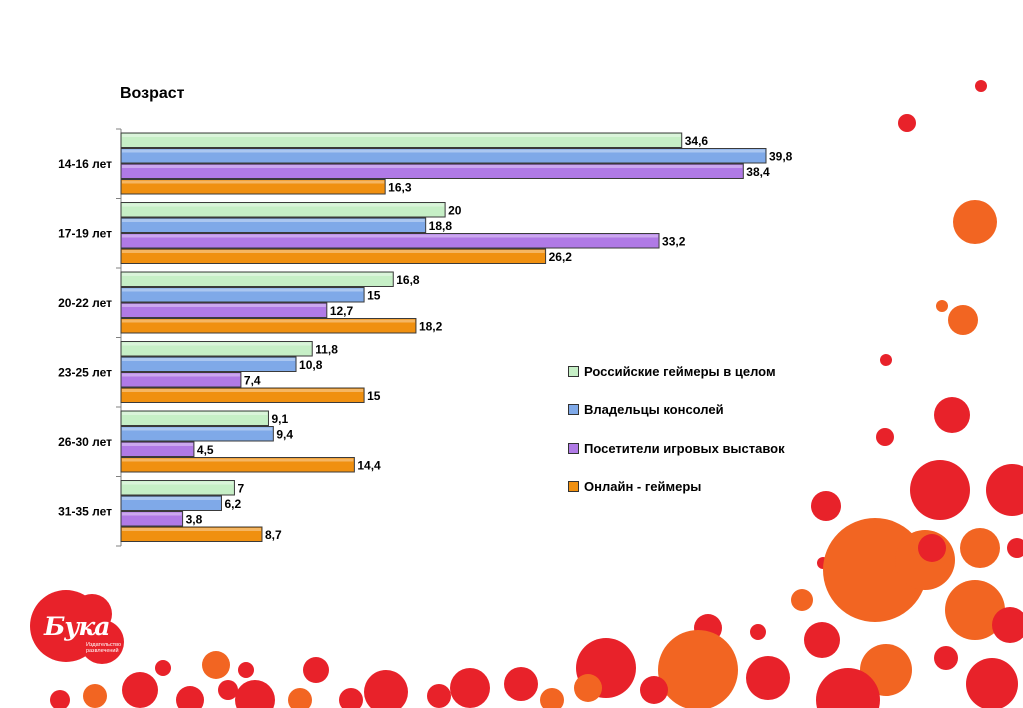  I want to click on value-label: 6,2, so click(232, 504).